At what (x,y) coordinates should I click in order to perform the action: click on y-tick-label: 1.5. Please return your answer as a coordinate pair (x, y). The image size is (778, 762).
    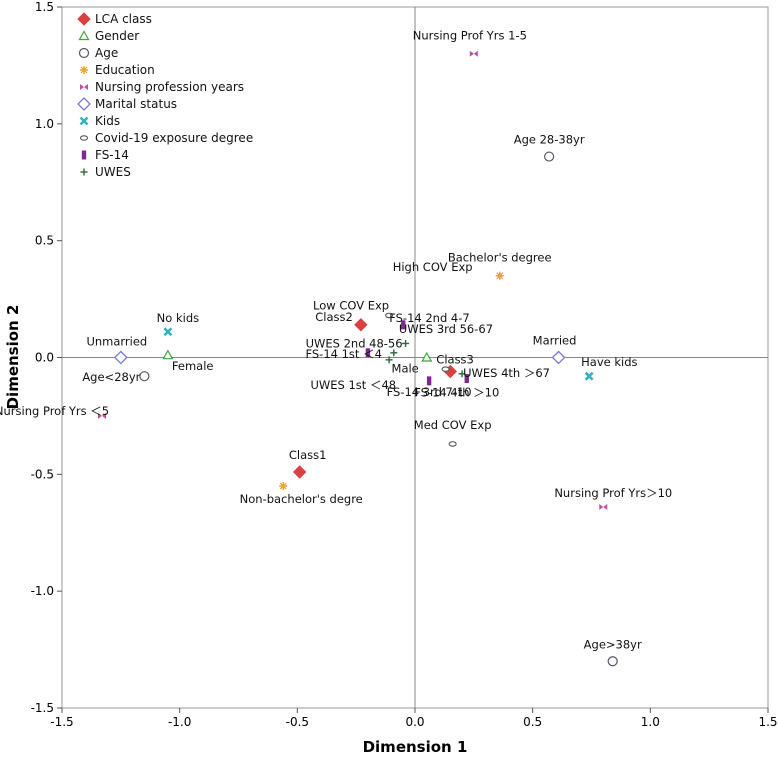
    Looking at the image, I should click on (44, 7).